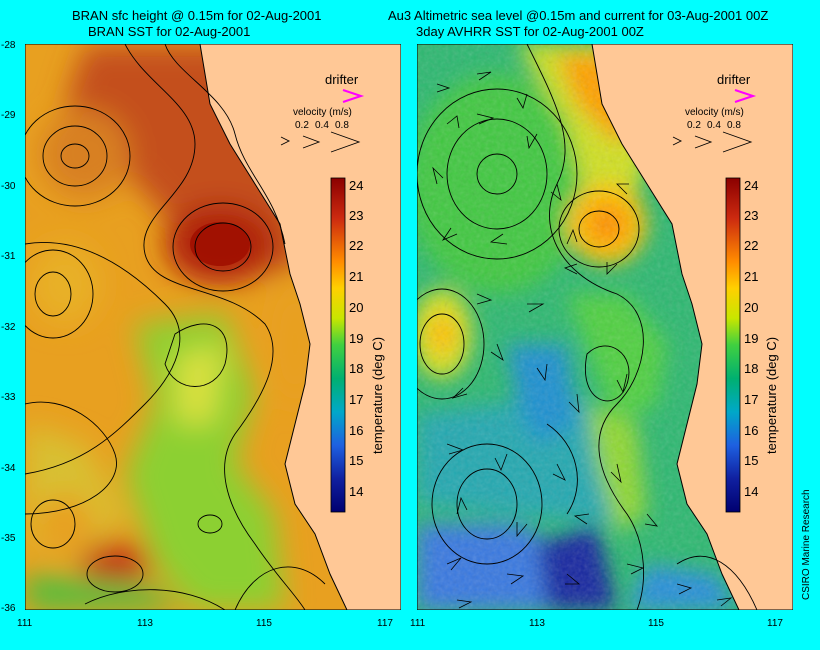 This screenshot has width=820, height=650. I want to click on right-title-line2: 3day AVHRR SST for 02-Aug-2001 00Z, so click(530, 31).